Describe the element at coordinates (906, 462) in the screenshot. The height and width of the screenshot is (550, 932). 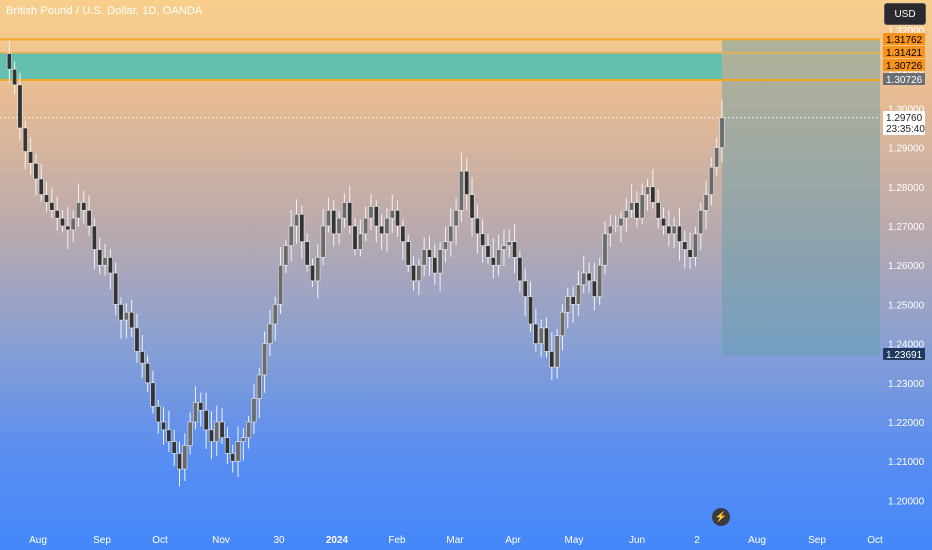
I see `y-tick-label: 1.21000` at that location.